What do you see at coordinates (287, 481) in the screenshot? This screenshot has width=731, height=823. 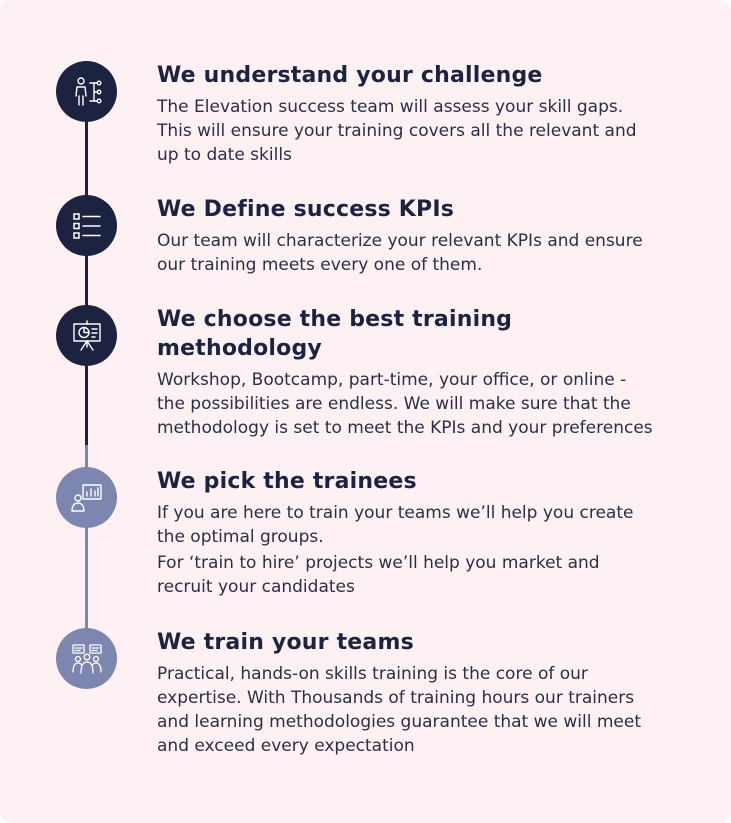 I see `step-title: We pick the trainees` at bounding box center [287, 481].